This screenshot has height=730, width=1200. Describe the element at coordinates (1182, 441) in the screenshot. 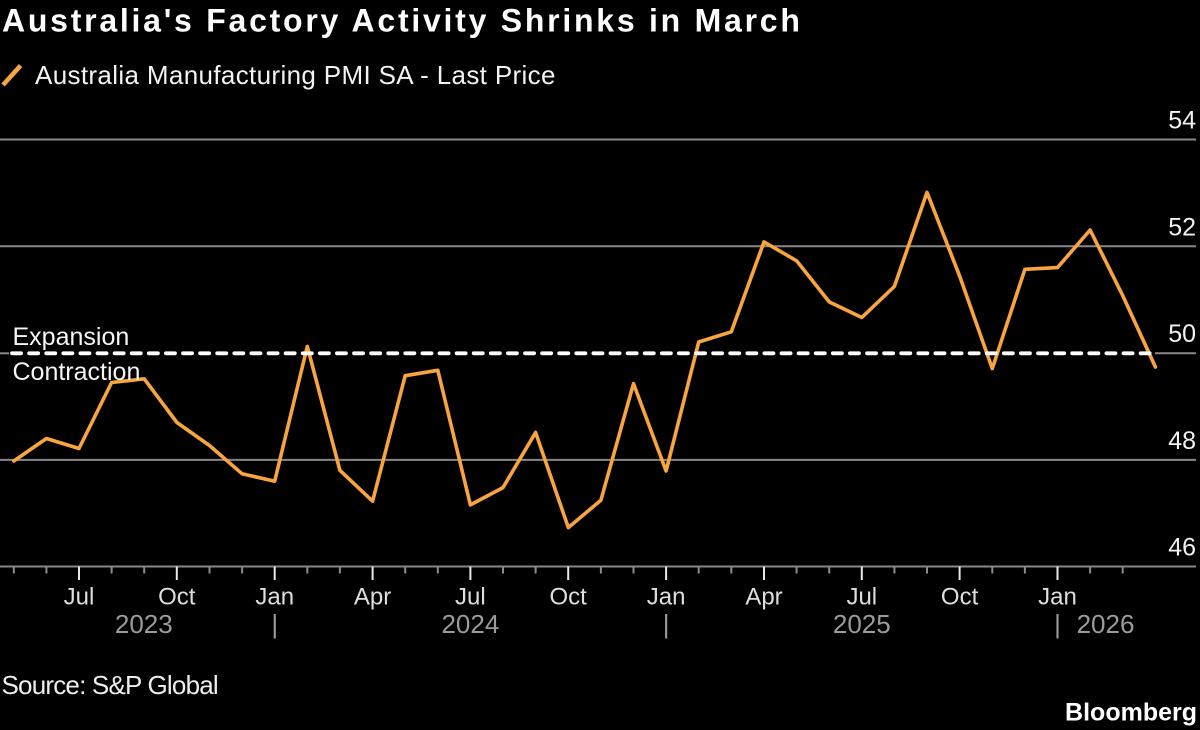

I see `svg-text: 48` at that location.